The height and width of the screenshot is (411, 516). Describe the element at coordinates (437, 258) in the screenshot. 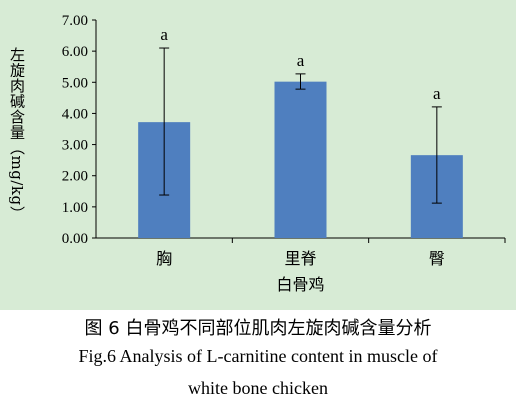

I see `x-tick-label: 臀` at that location.